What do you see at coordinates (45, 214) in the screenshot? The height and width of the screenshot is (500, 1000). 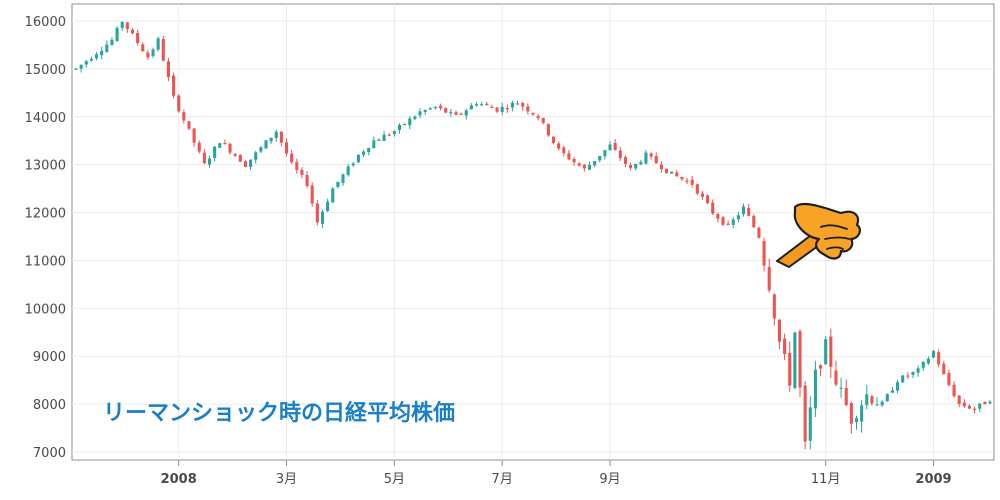 I see `y-tick-label: 12000` at bounding box center [45, 214].